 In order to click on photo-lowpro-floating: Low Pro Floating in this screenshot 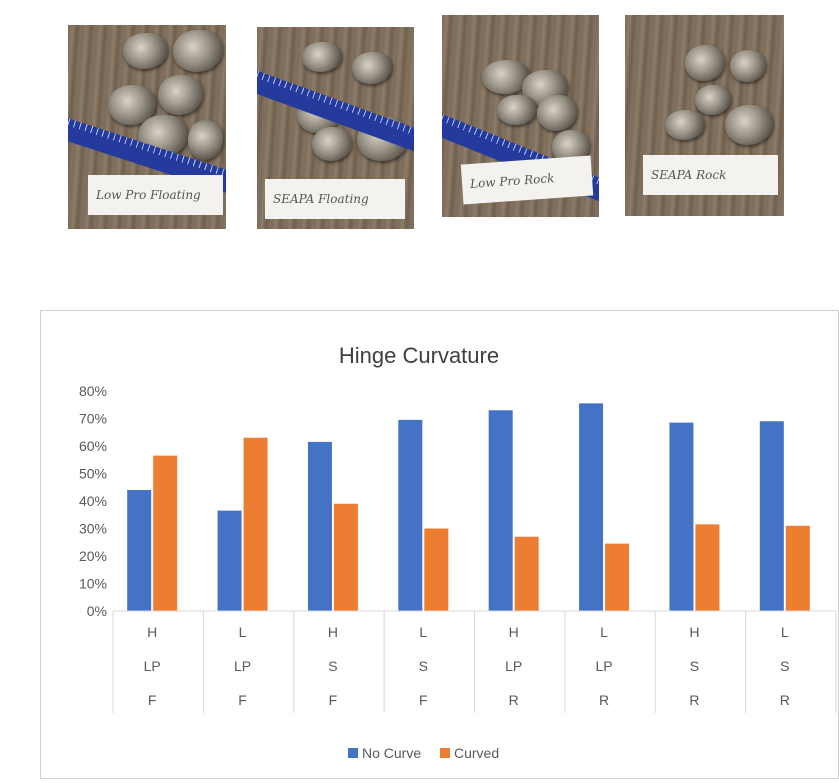, I will do `click(147, 127)`.